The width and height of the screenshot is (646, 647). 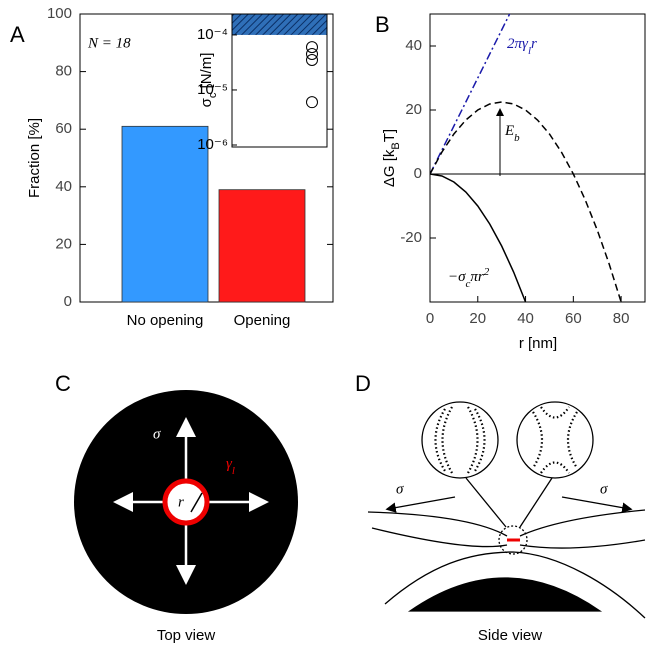 I want to click on label-part: 2πγ, so click(x=518, y=44).